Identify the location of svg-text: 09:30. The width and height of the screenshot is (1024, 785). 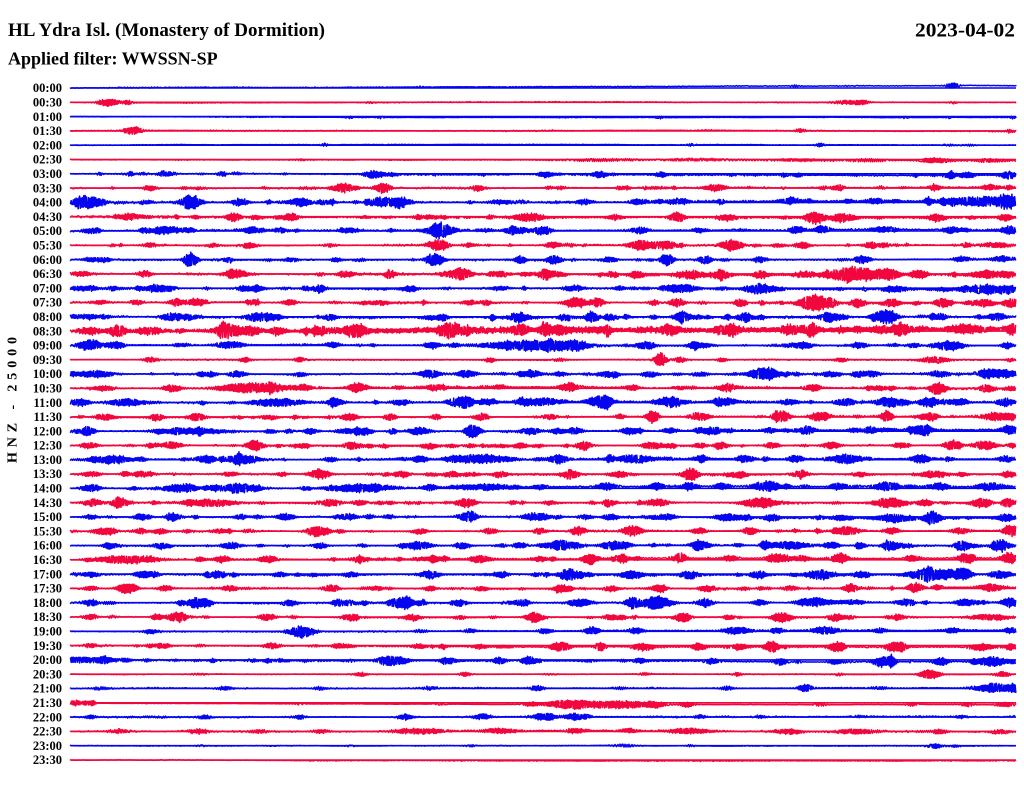
(47, 360).